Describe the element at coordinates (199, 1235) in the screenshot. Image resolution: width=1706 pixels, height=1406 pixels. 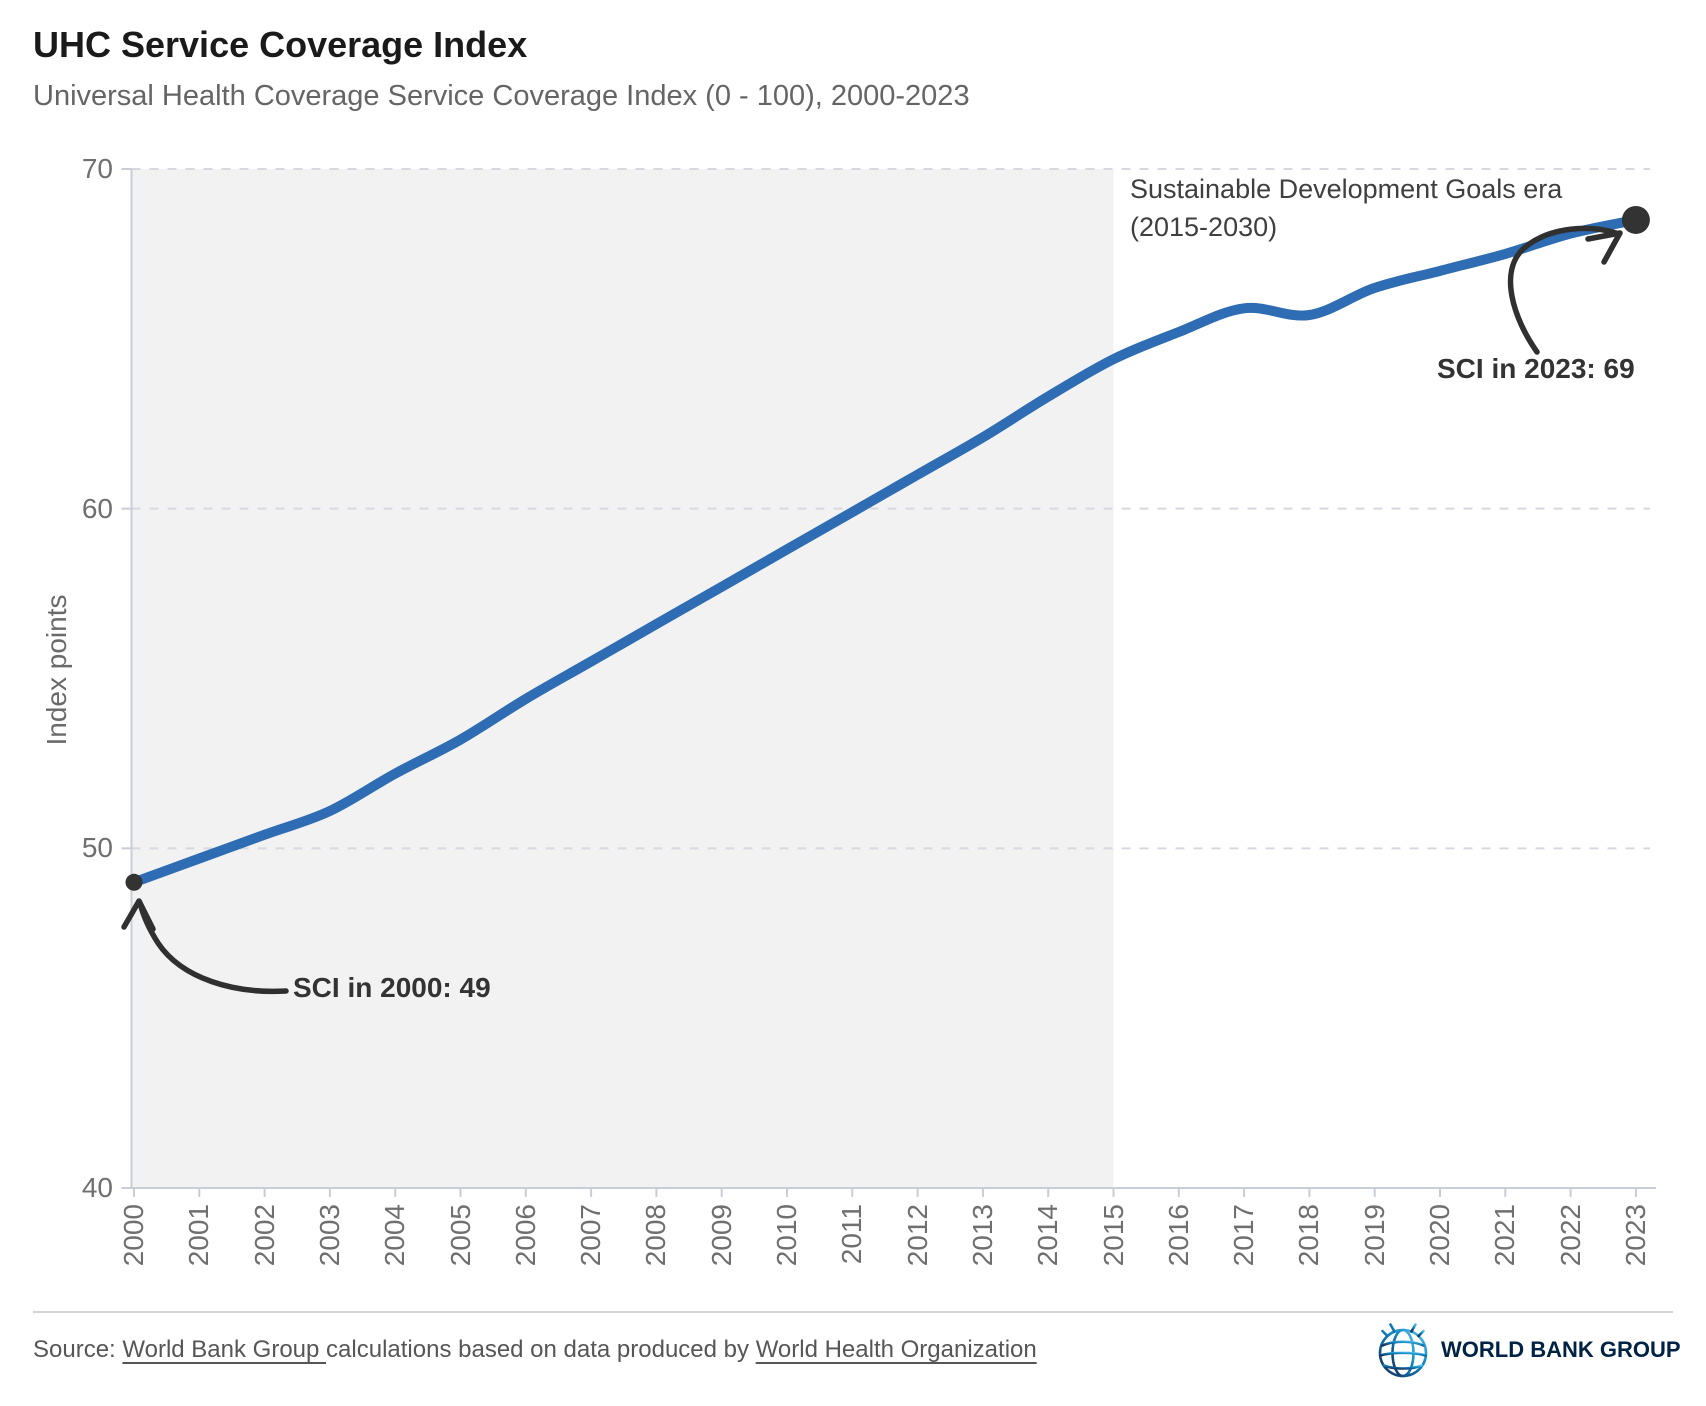
I see `x-tick-label: 2001` at that location.